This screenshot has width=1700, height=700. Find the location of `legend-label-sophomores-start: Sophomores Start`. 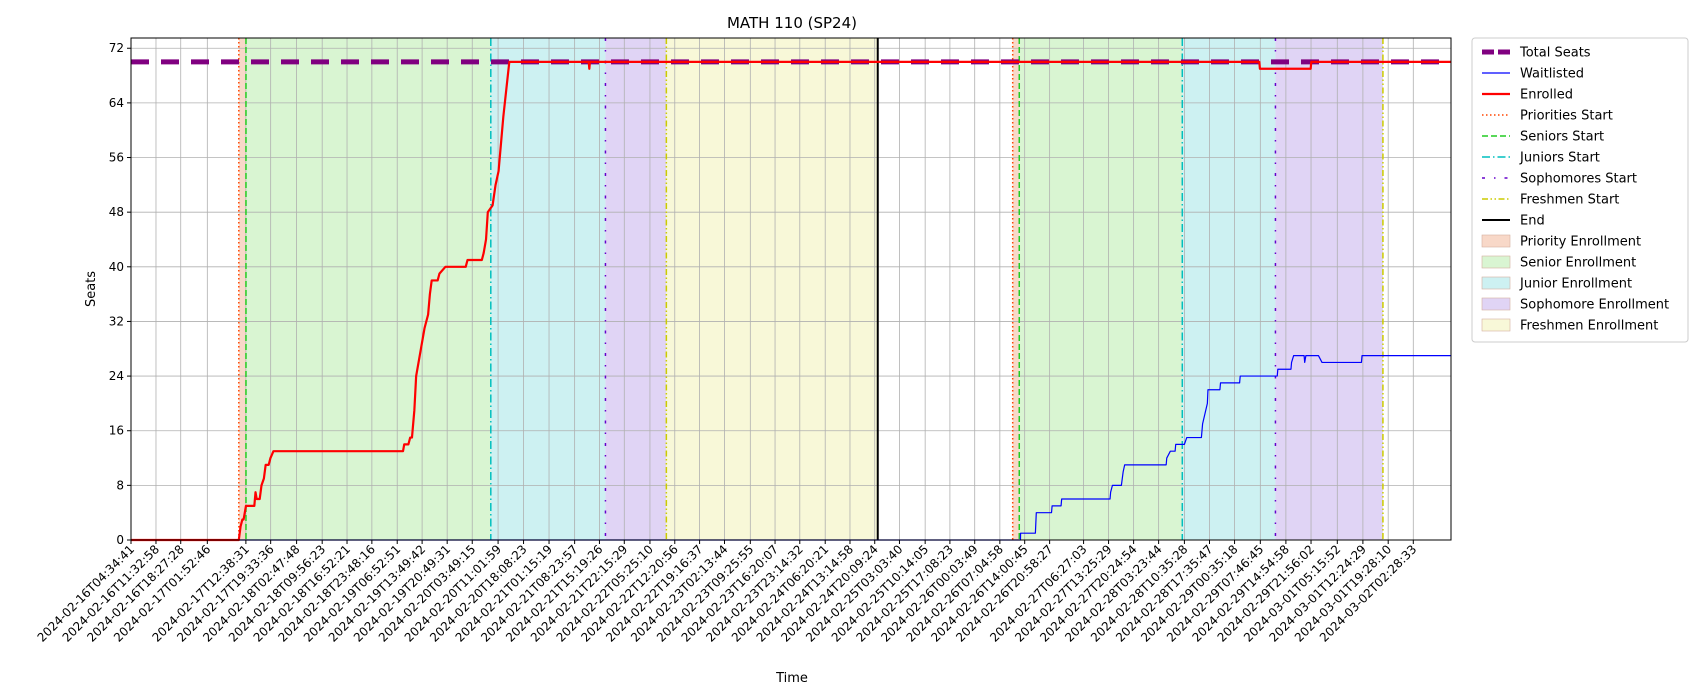

legend-label-sophomores-start: Sophomores Start is located at coordinates (1578, 179).